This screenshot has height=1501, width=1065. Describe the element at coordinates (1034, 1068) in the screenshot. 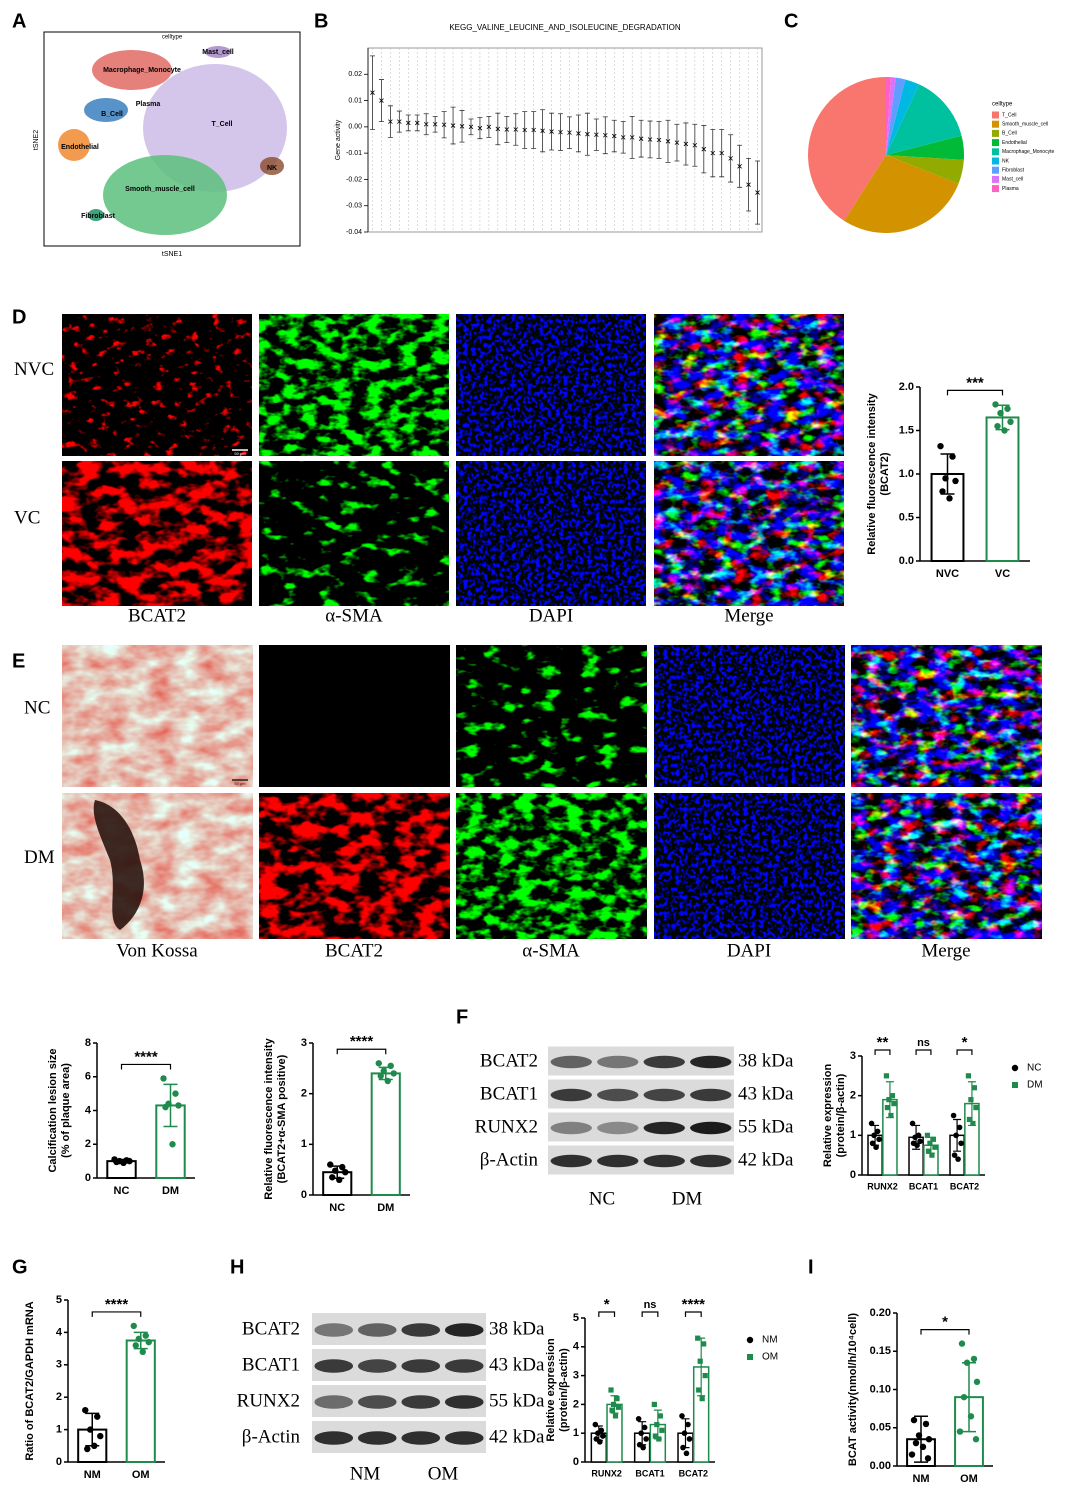

I see `legend-label: NC` at that location.